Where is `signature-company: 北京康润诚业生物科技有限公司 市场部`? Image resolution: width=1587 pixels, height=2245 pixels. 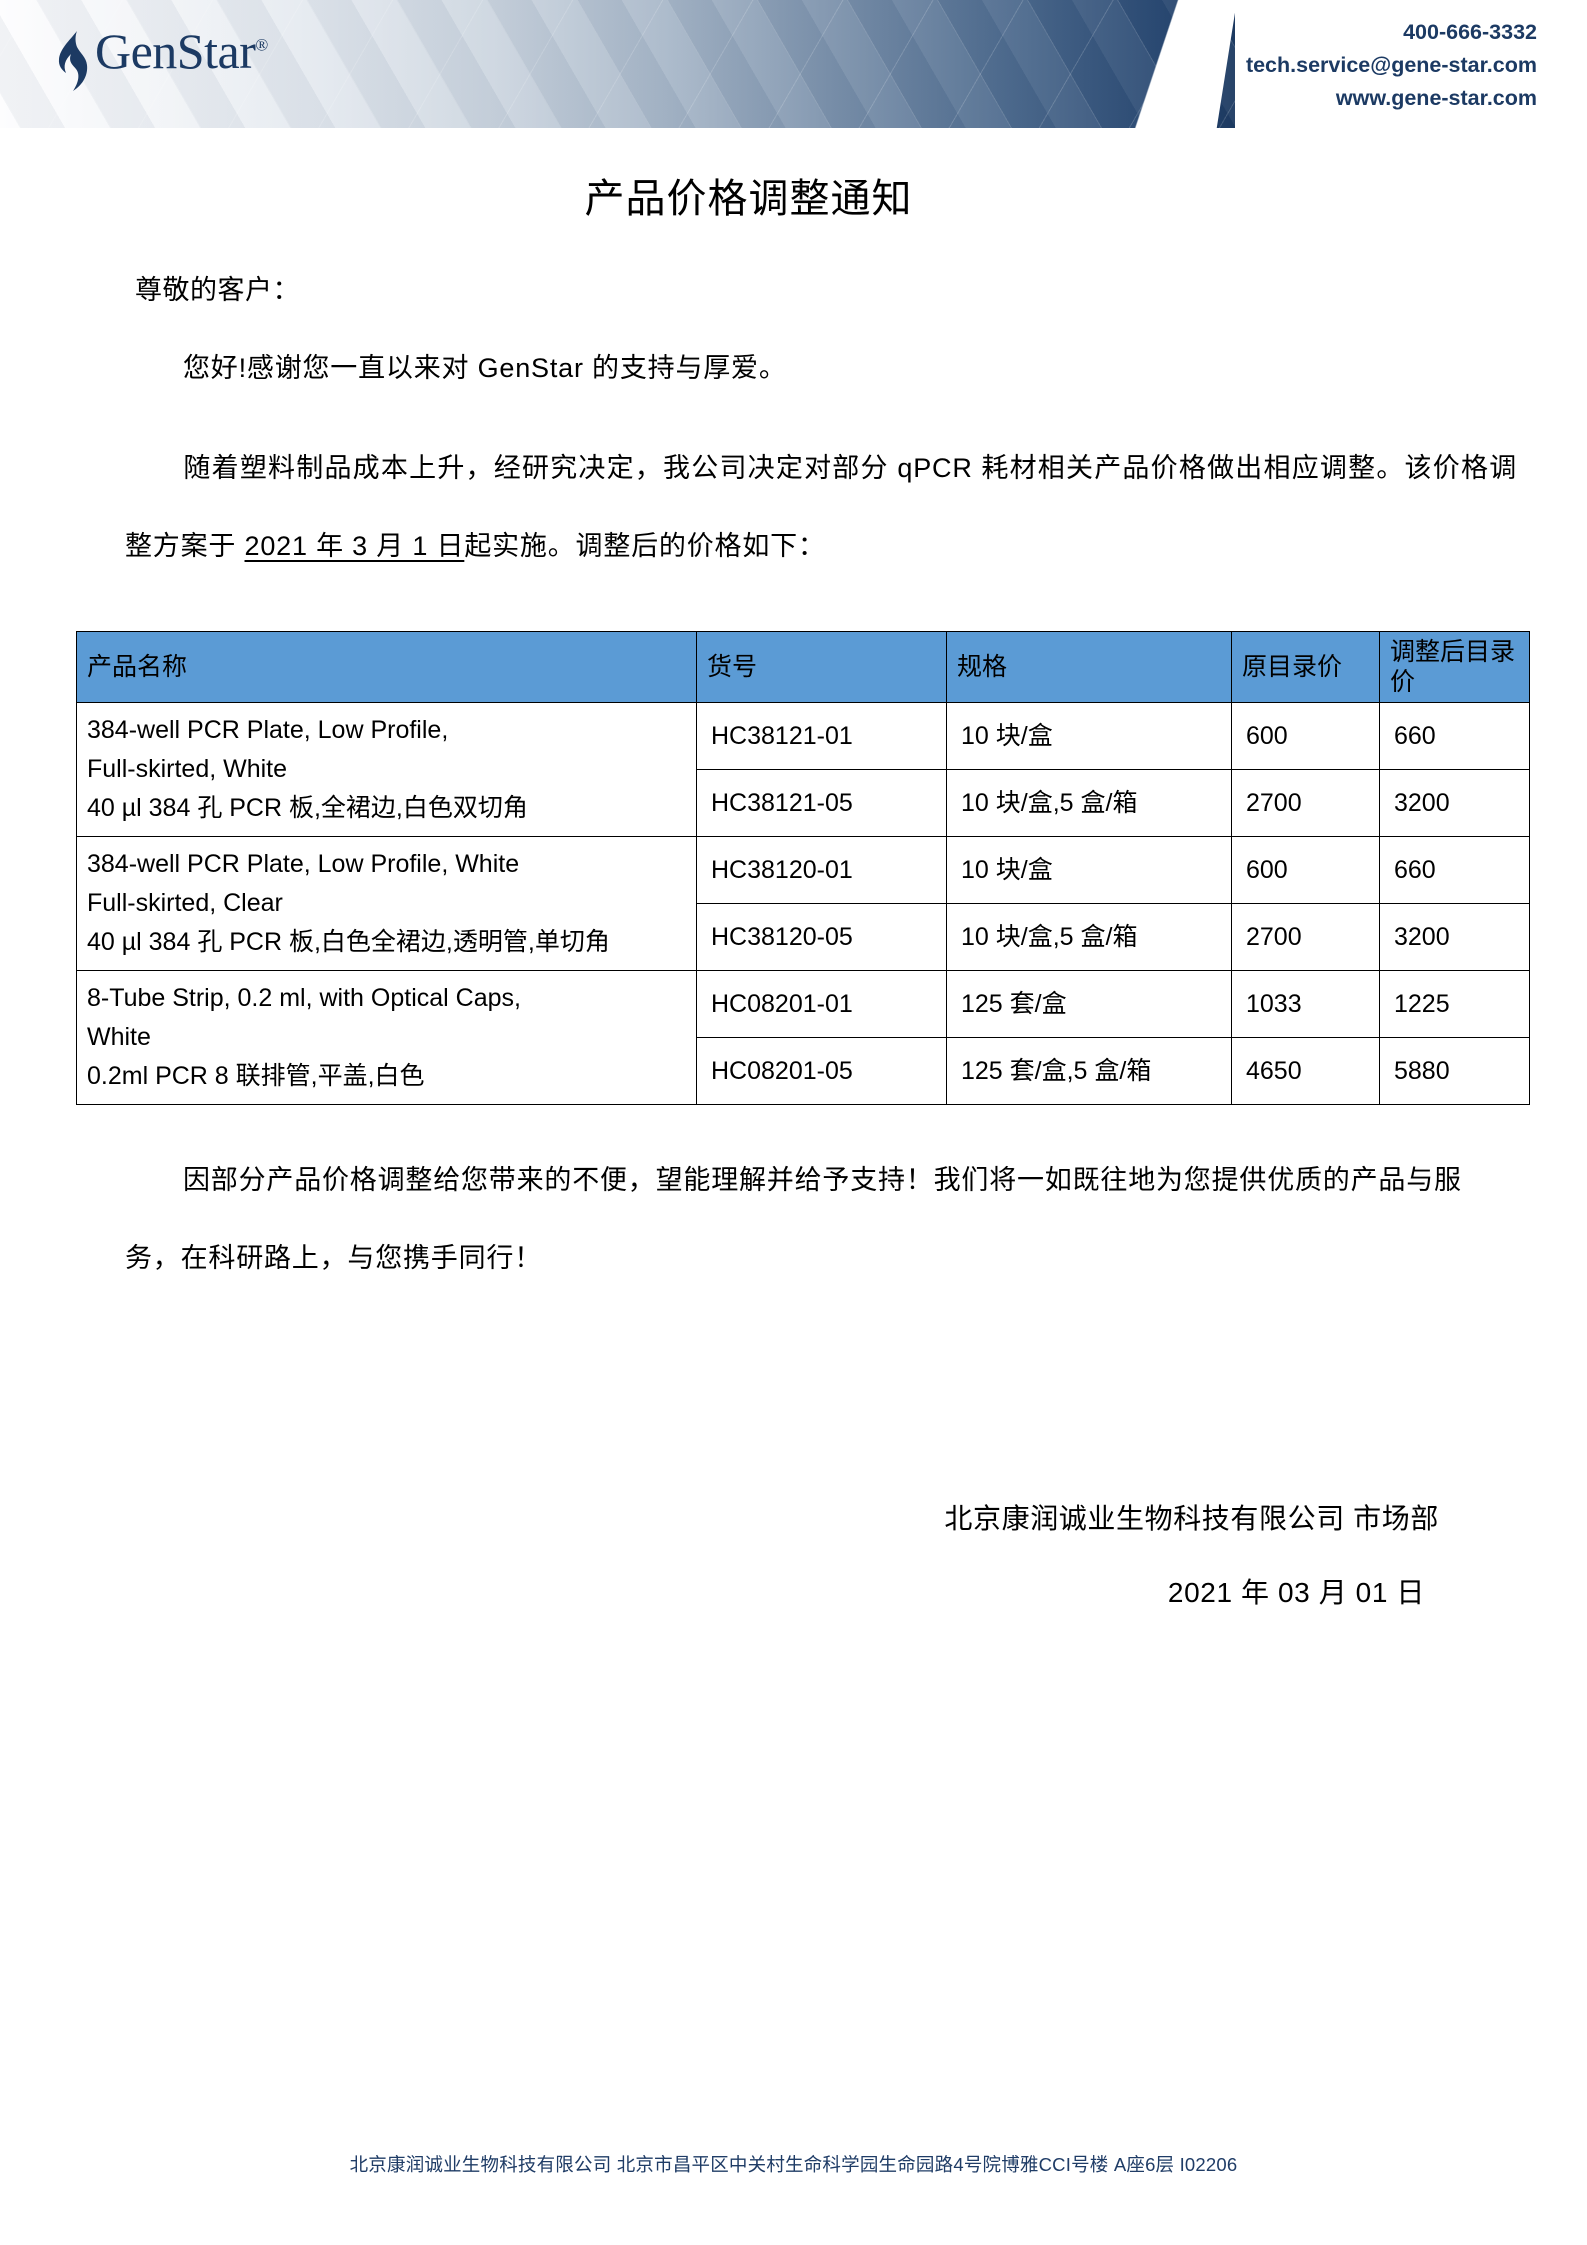
signature-company: 北京康润诚业生物科技有限公司 市场部 is located at coordinates (1191, 1518).